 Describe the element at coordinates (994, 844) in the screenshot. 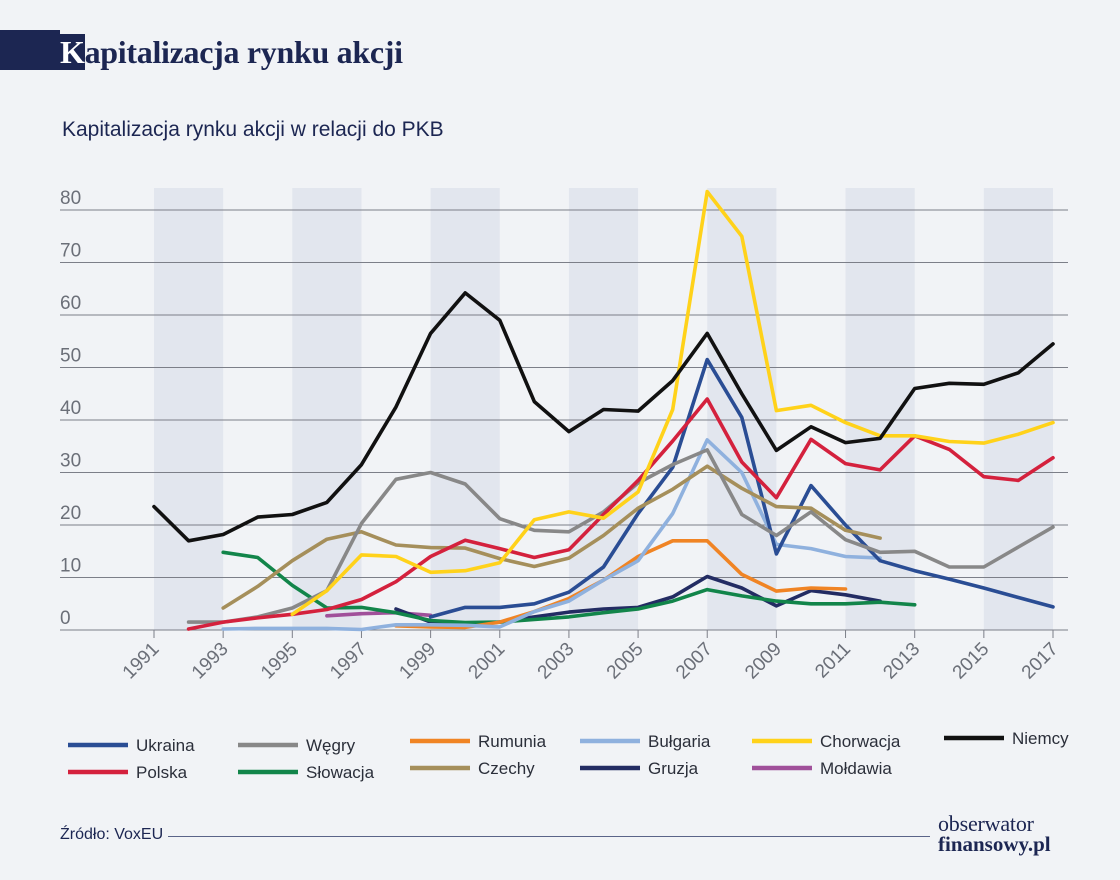

I see `logo-bottom-text: finansowy.pl` at that location.